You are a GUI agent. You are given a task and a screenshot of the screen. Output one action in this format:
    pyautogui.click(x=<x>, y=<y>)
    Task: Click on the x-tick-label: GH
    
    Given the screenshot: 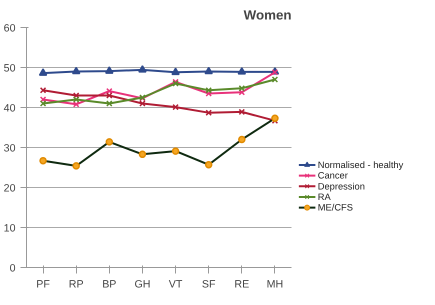 What is the action you would take?
    pyautogui.click(x=142, y=284)
    